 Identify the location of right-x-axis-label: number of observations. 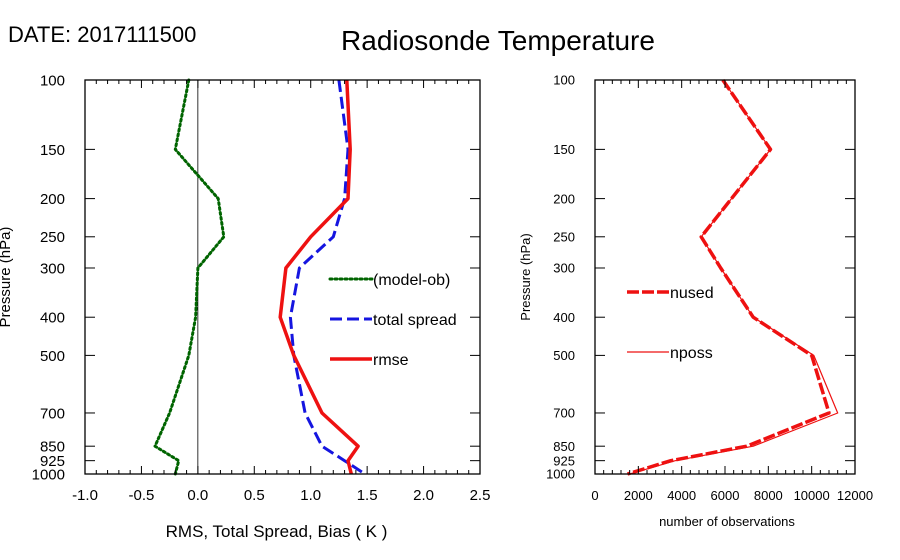
(727, 521).